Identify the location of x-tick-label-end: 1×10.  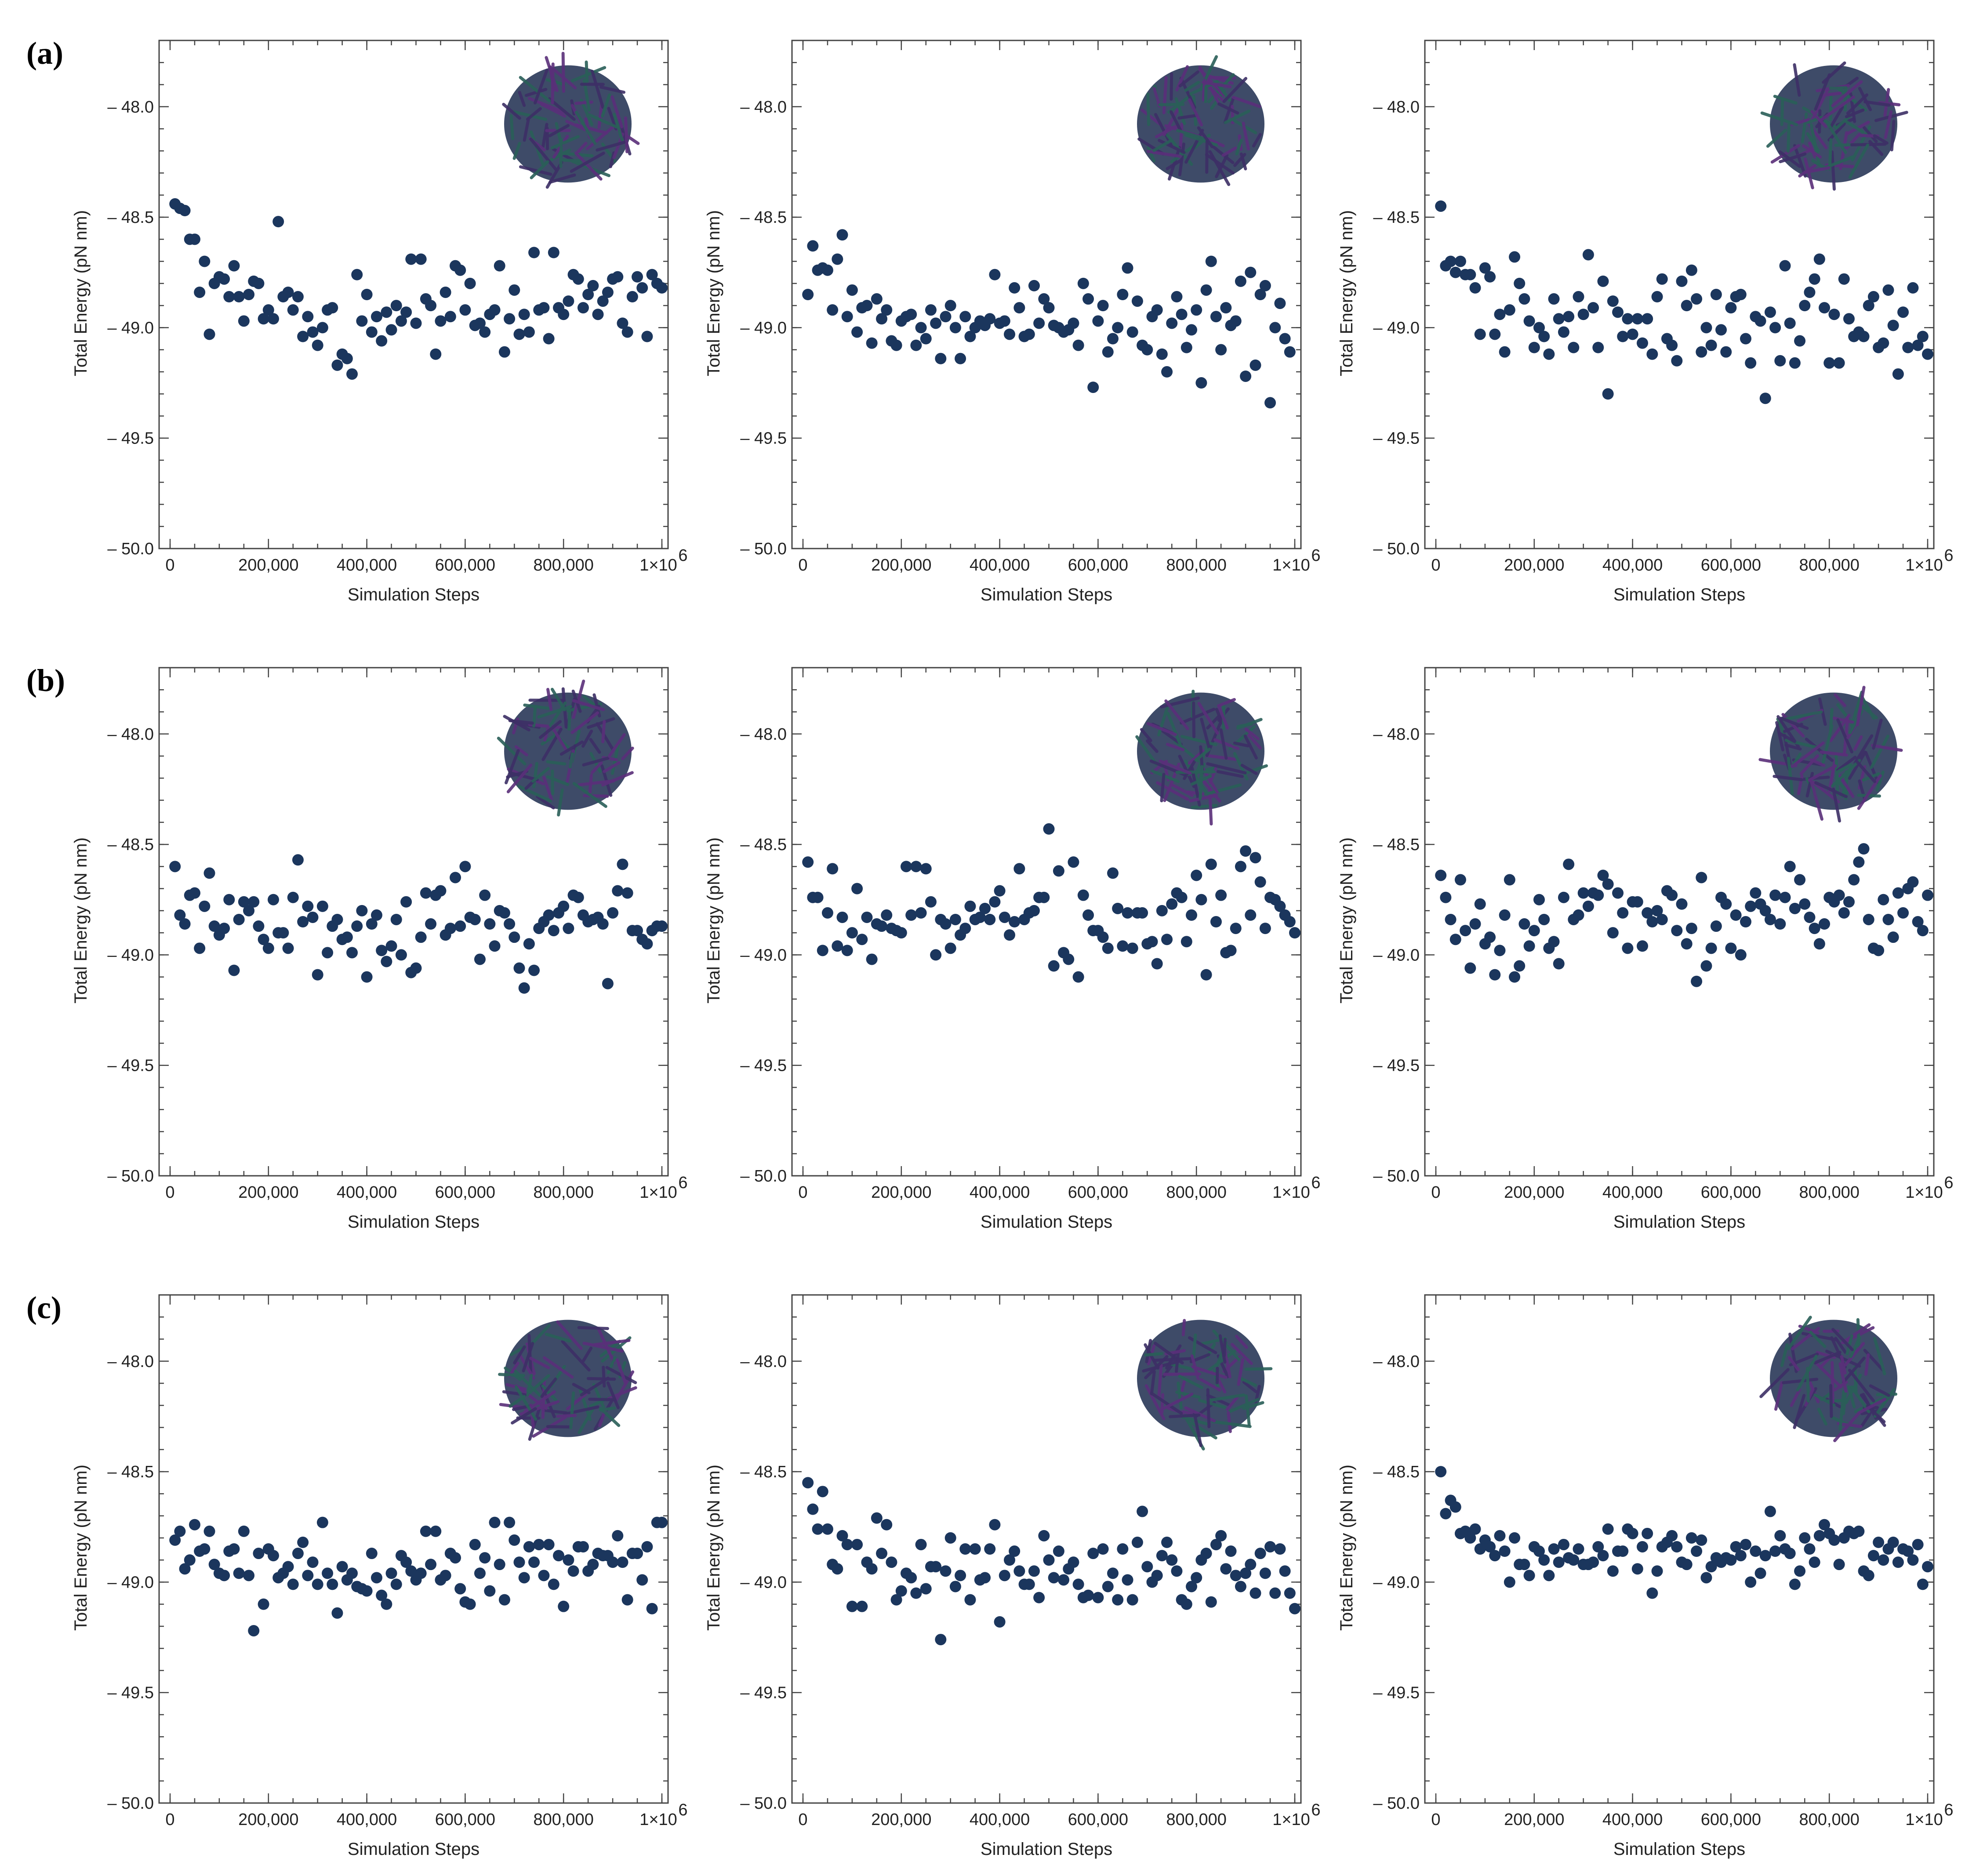
(1291, 1820).